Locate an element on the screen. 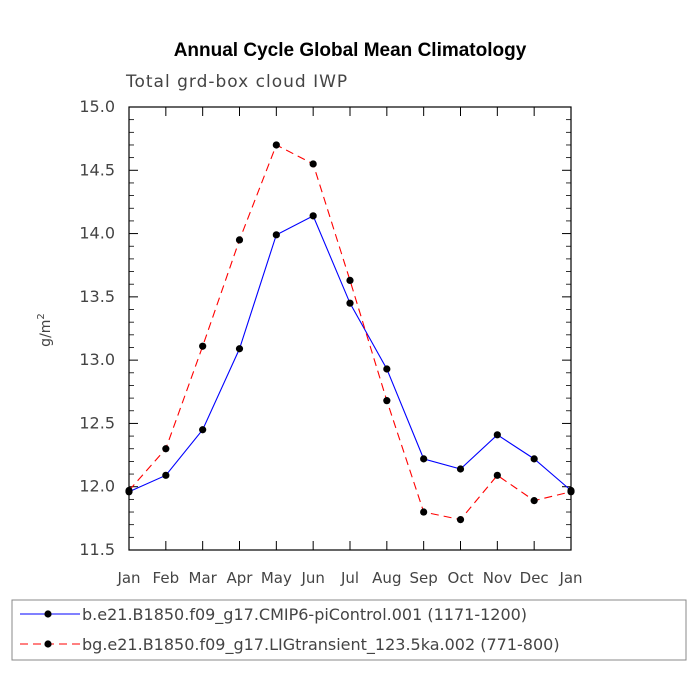 This screenshot has width=700, height=700. y-tick-label: 12.0 is located at coordinates (97, 486).